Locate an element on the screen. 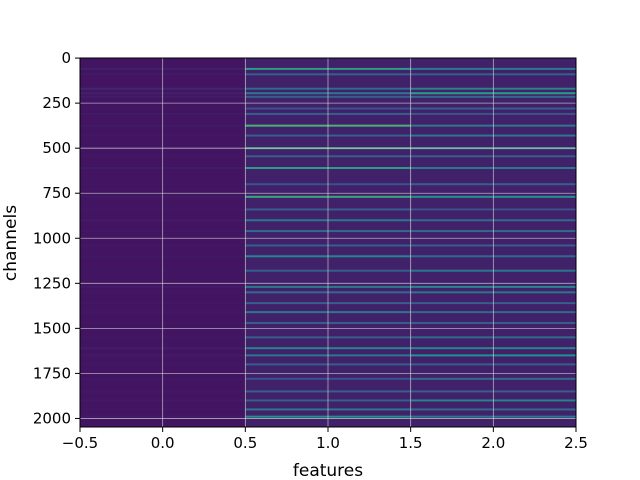  y-tick-label: 250 is located at coordinates (56, 103).